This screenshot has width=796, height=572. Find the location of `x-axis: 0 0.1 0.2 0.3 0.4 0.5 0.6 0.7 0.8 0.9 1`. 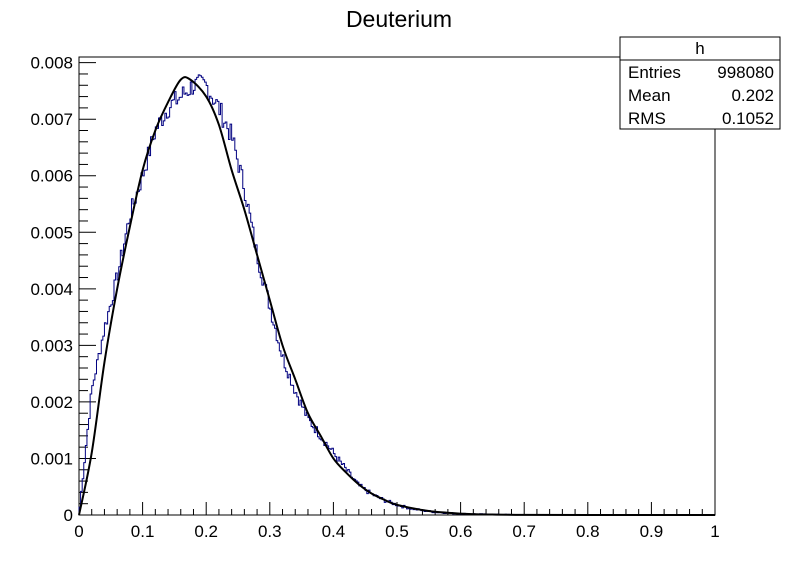

x-axis: 0 0.1 0.2 0.3 0.4 0.5 0.6 0.7 0.8 0.9 1 is located at coordinates (397, 521).